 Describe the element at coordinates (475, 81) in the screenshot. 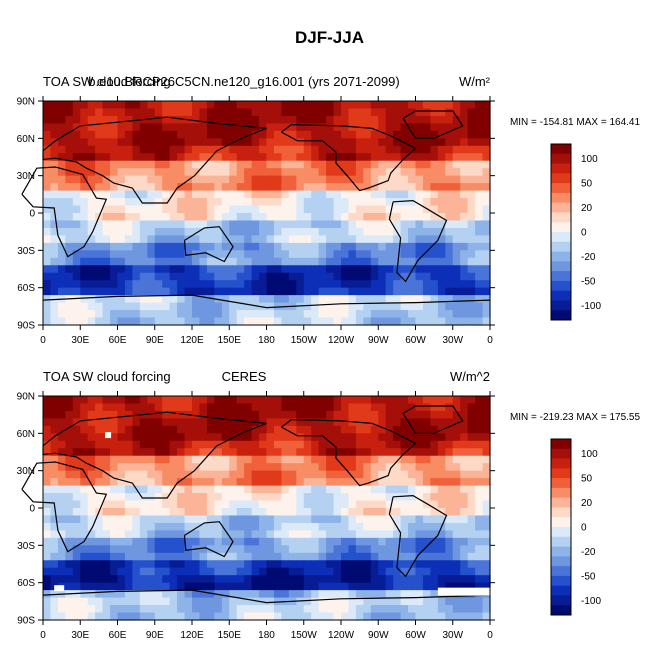

I see `units-label: W/m²` at that location.